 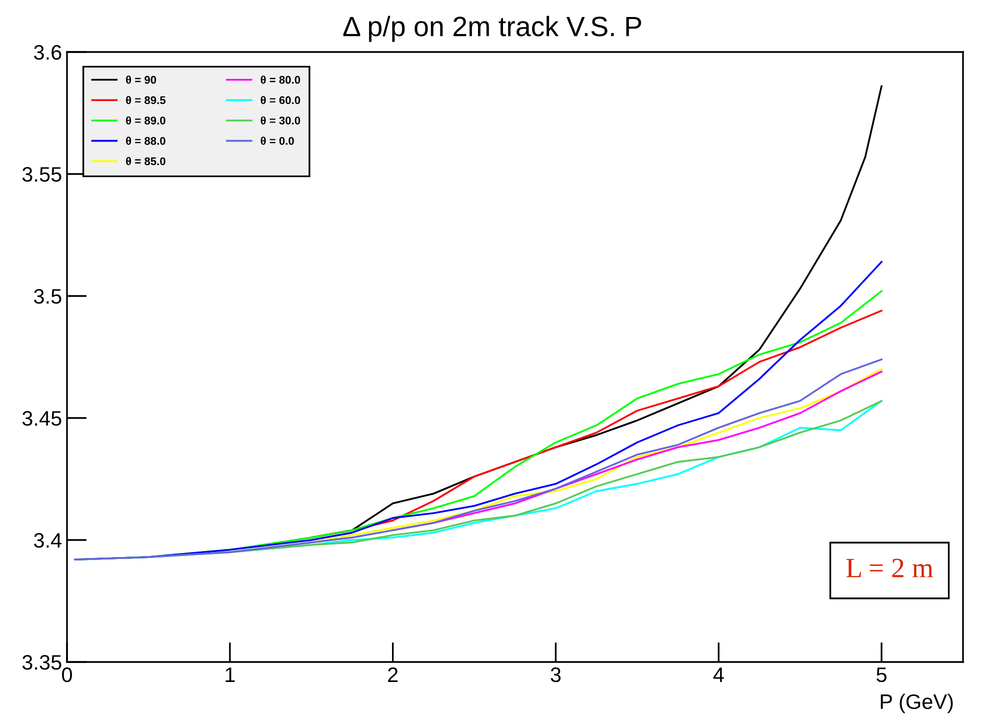 I want to click on y-tick-label: 3.55, so click(x=42, y=174).